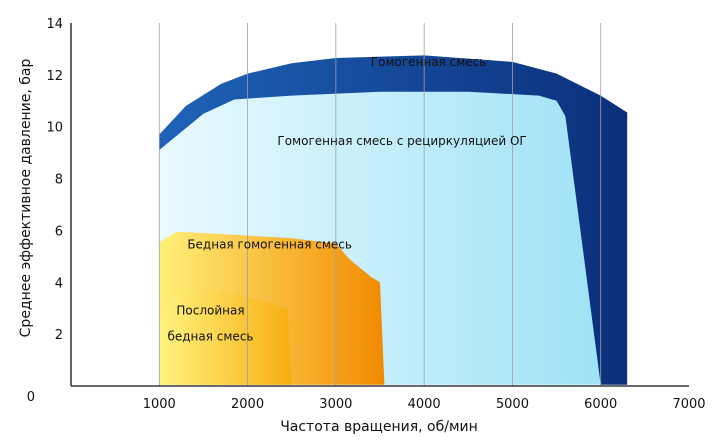 This screenshot has height=443, width=718. I want to click on region-stratified, so click(225, 336).